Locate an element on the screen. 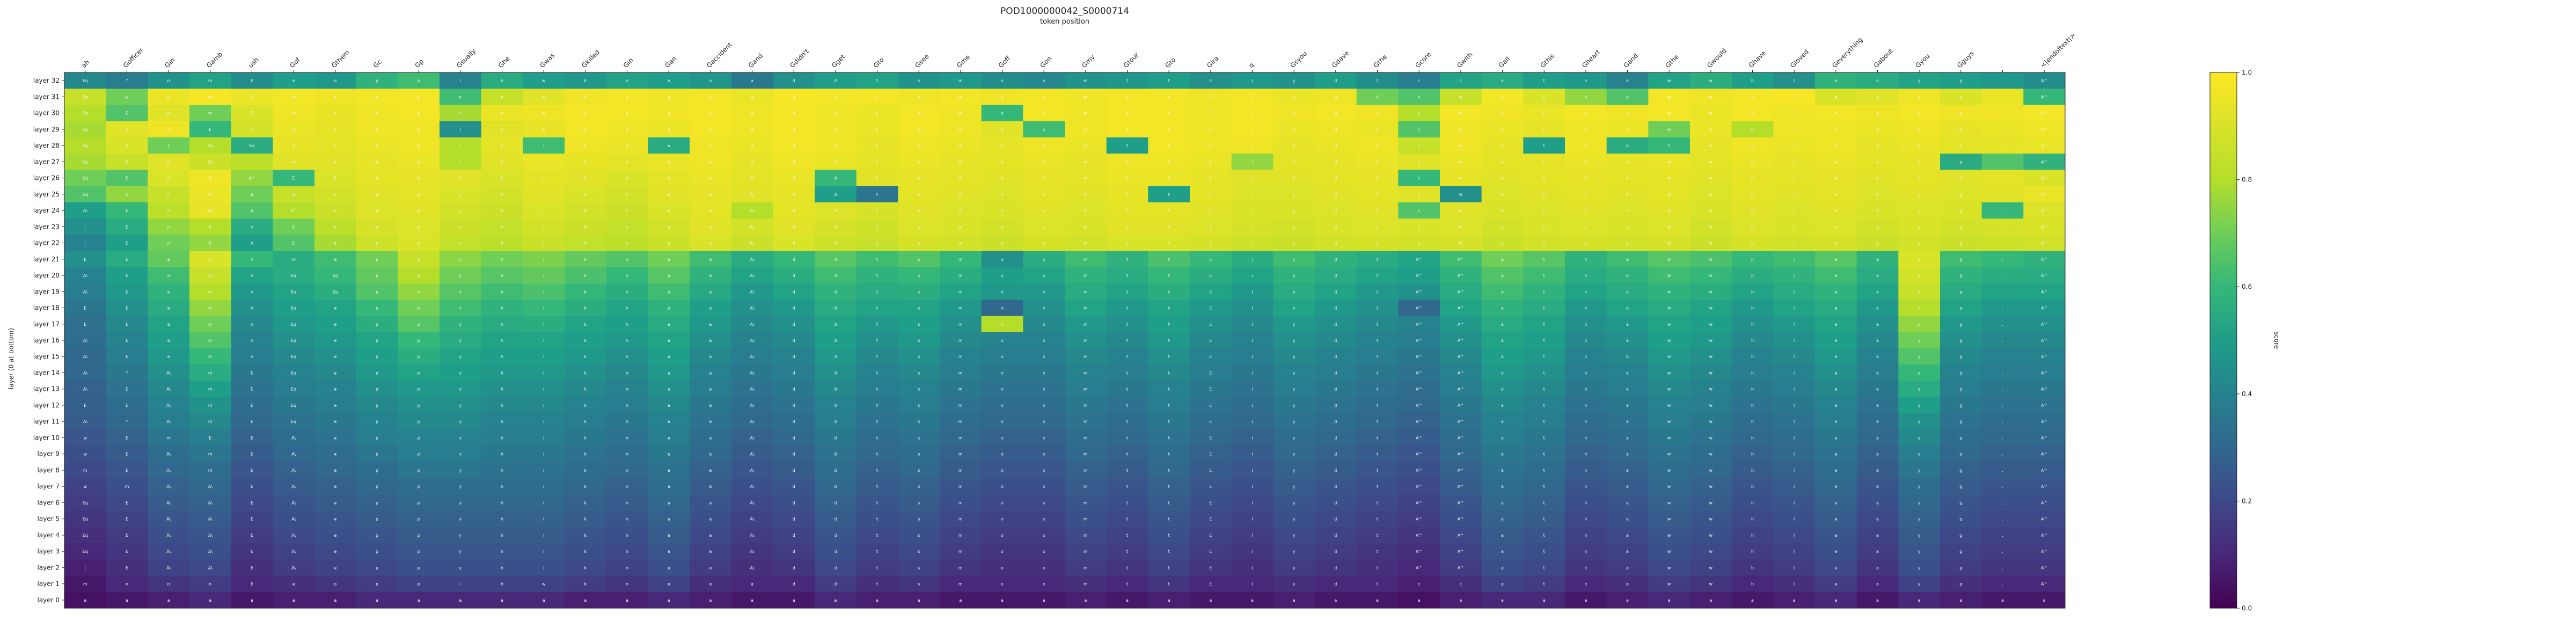 This screenshot has height=620, width=2576. cell-label: o is located at coordinates (1002, 340).